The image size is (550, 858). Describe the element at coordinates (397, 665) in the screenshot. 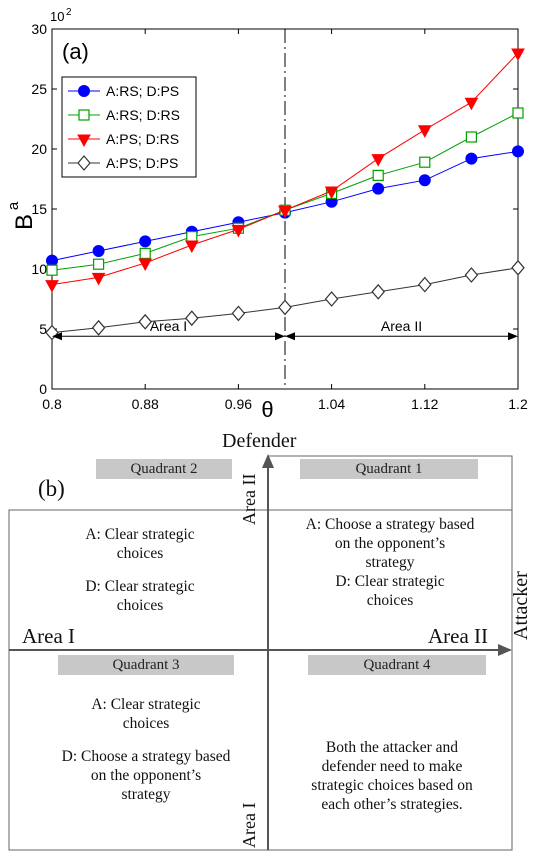

I see `quadrant-4-title: Quadrant 4` at that location.